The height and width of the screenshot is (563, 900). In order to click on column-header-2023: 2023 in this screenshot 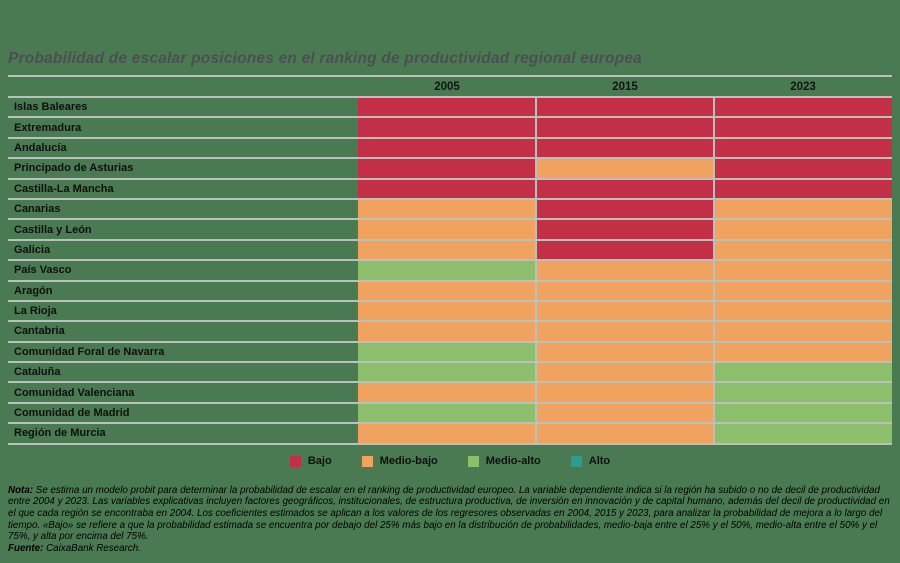, I will do `click(803, 86)`.